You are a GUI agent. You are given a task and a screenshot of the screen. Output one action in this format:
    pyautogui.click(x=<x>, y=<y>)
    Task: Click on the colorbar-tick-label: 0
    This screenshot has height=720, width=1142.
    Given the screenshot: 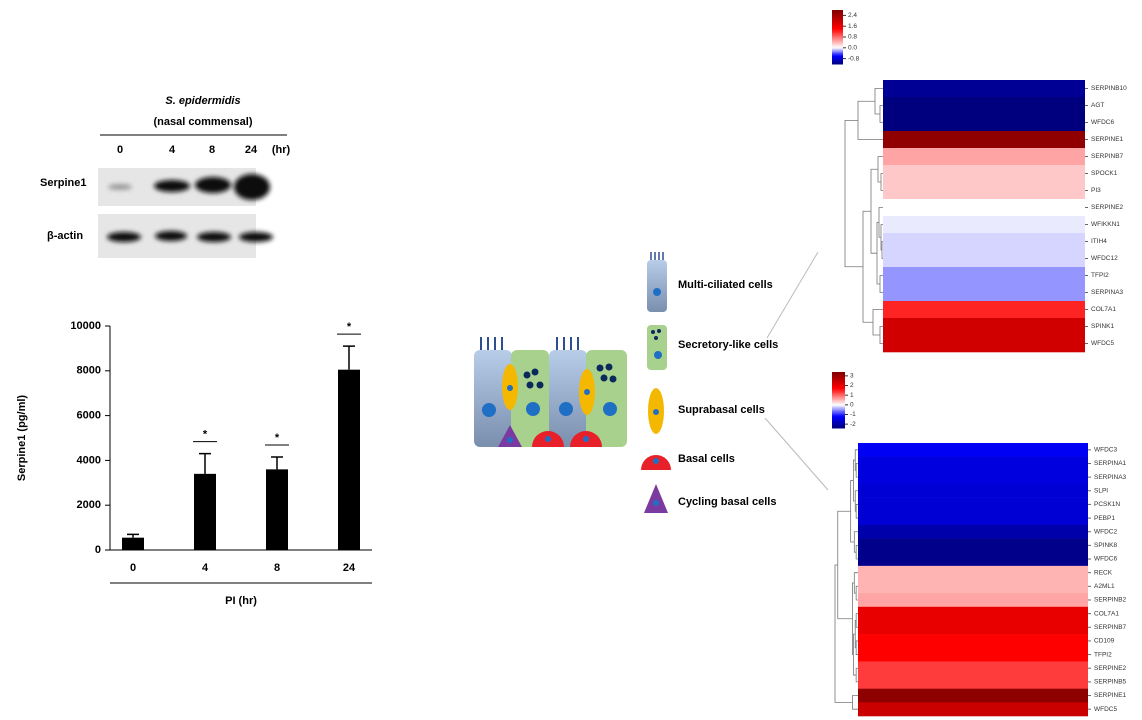 What is the action you would take?
    pyautogui.click(x=852, y=405)
    